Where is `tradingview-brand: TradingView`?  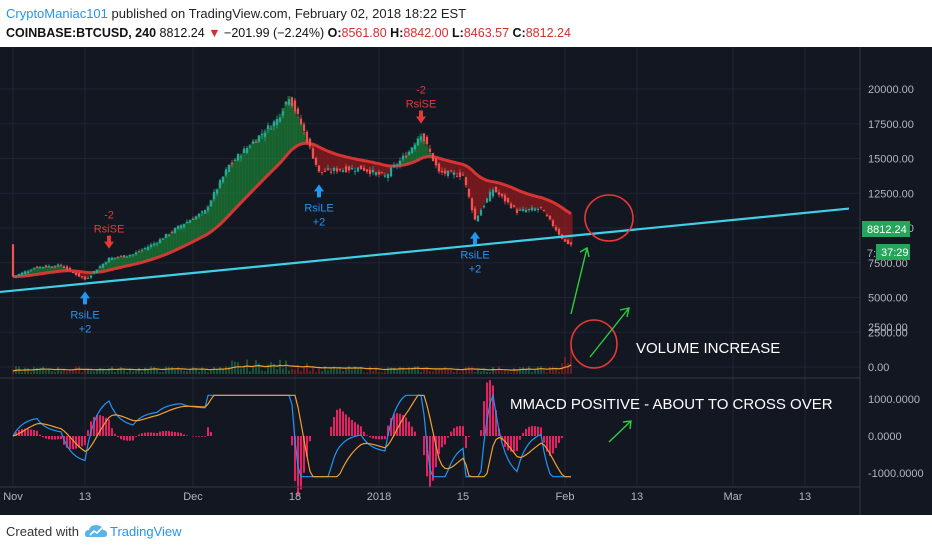
tradingview-brand: TradingView is located at coordinates (146, 531).